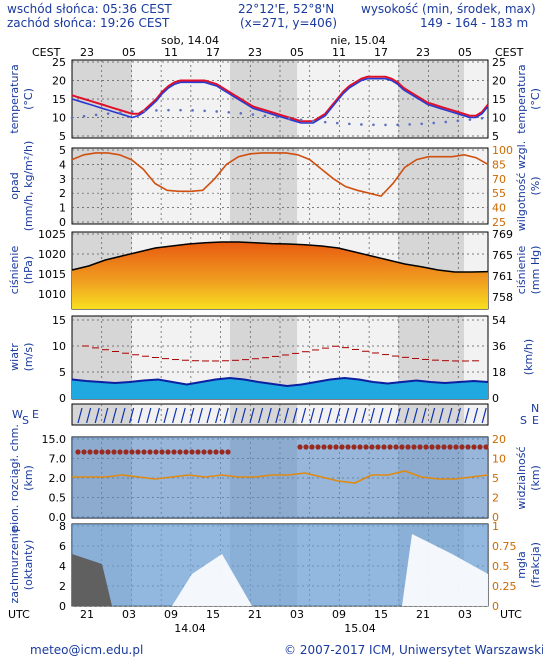  What do you see at coordinates (502, 276) in the screenshot?
I see `pressure-tick-right: 761` at bounding box center [502, 276].